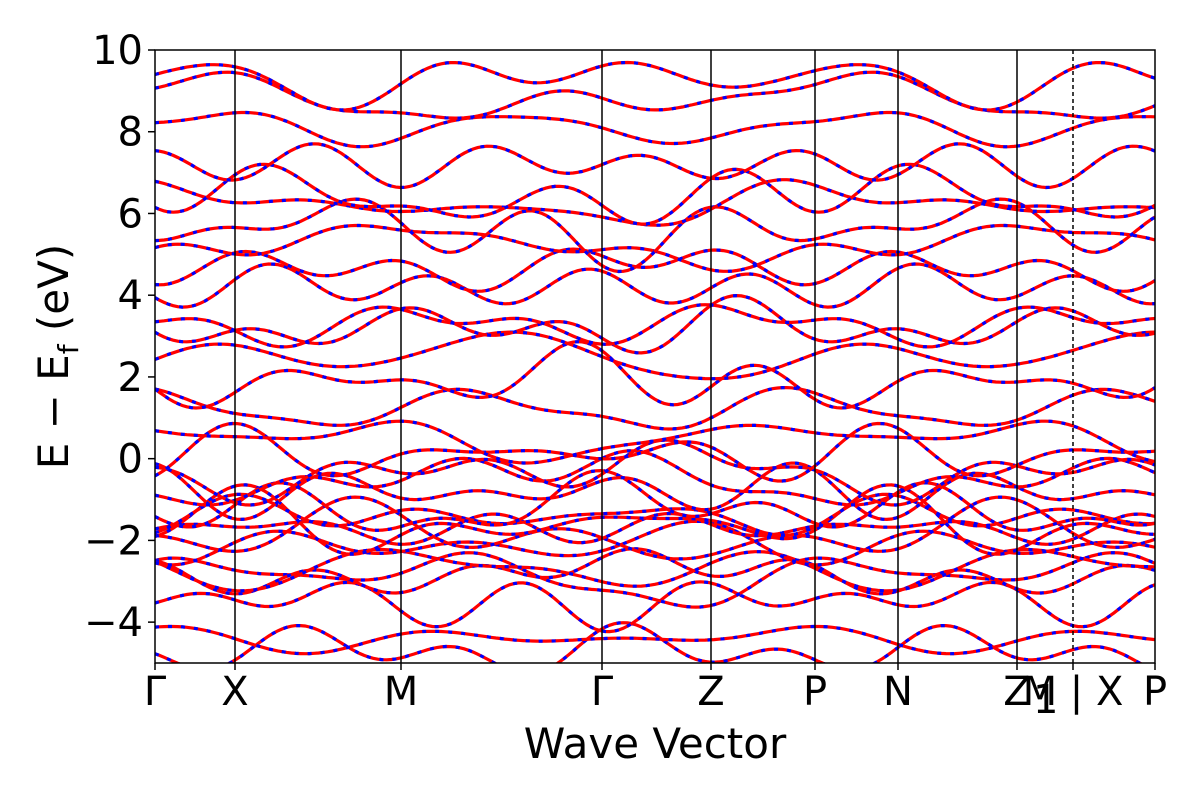 This screenshot has width=1200, height=800. Describe the element at coordinates (655, 693) in the screenshot. I see `x-axis: Γ X M Γ Z P N ZM | X P1` at that location.